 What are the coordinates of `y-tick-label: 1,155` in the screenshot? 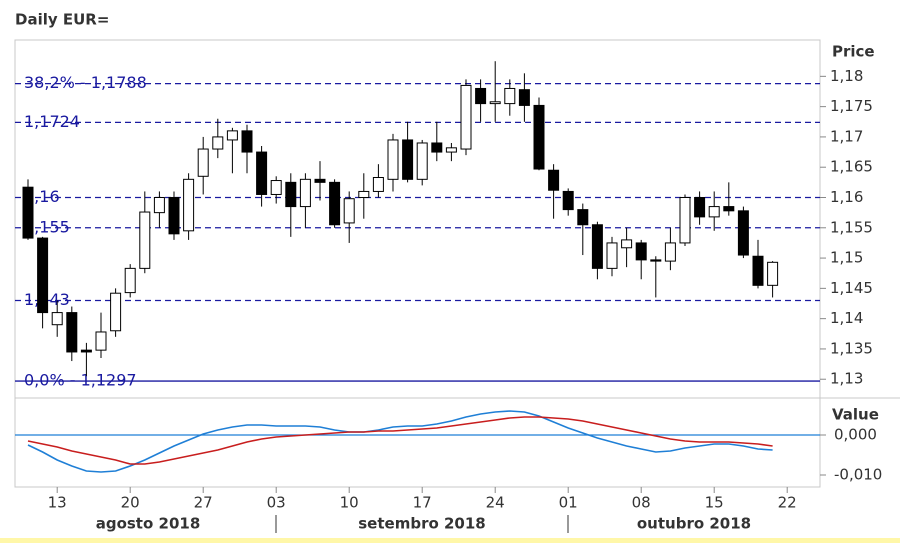 It's located at (851, 227).